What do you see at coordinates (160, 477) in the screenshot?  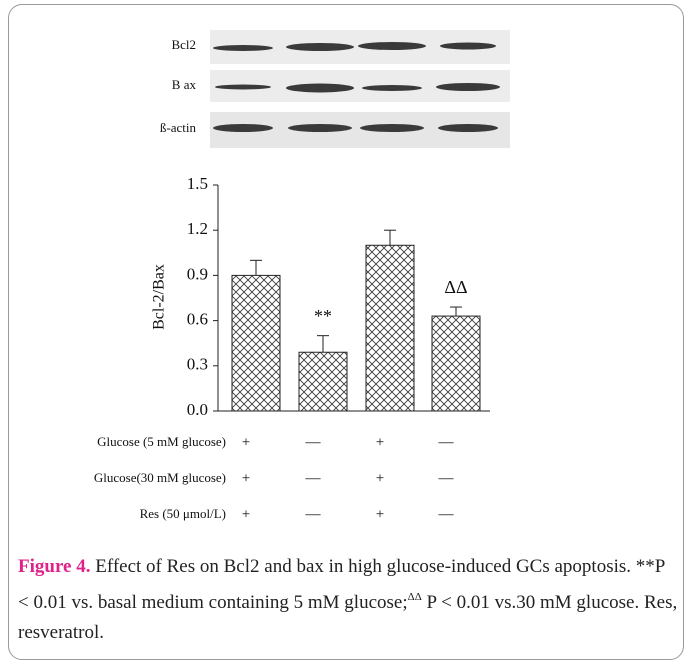 I see `condition-label: Glucose(30 mM glucose)` at bounding box center [160, 477].